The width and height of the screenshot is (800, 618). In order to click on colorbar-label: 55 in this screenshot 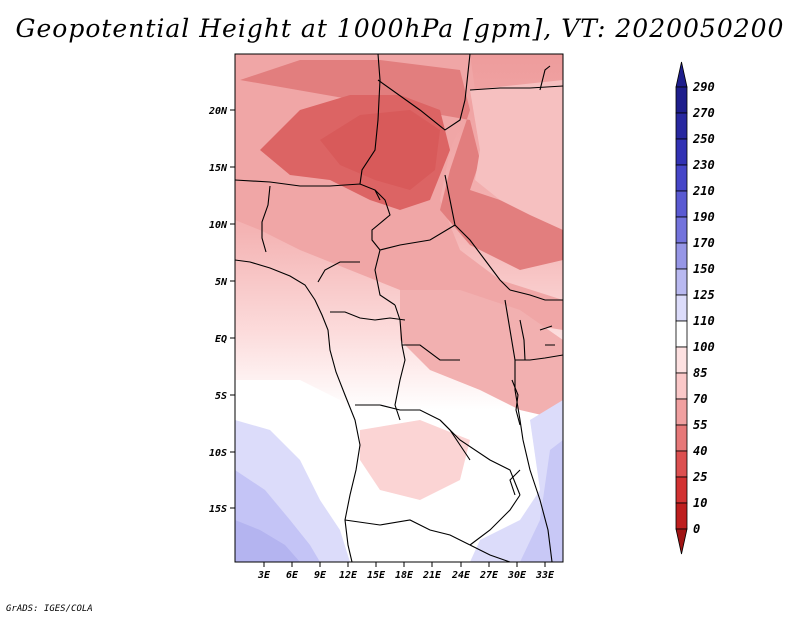, I will do `click(700, 425)`.